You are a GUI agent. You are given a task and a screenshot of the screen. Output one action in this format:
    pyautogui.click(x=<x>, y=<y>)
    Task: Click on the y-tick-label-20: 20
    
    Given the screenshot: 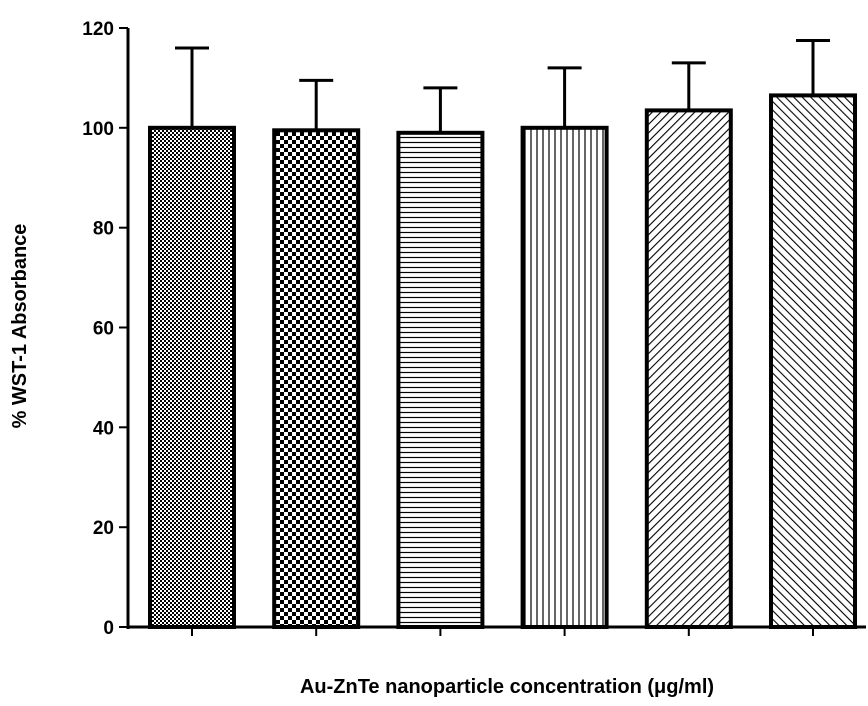 What is the action you would take?
    pyautogui.click(x=103, y=528)
    